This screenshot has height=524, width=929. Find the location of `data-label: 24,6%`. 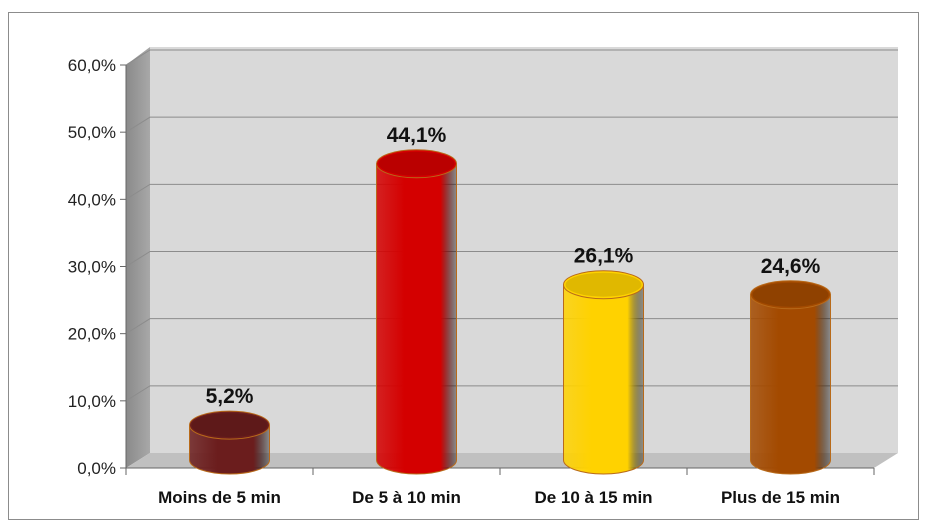

data-label: 24,6% is located at coordinates (791, 266).